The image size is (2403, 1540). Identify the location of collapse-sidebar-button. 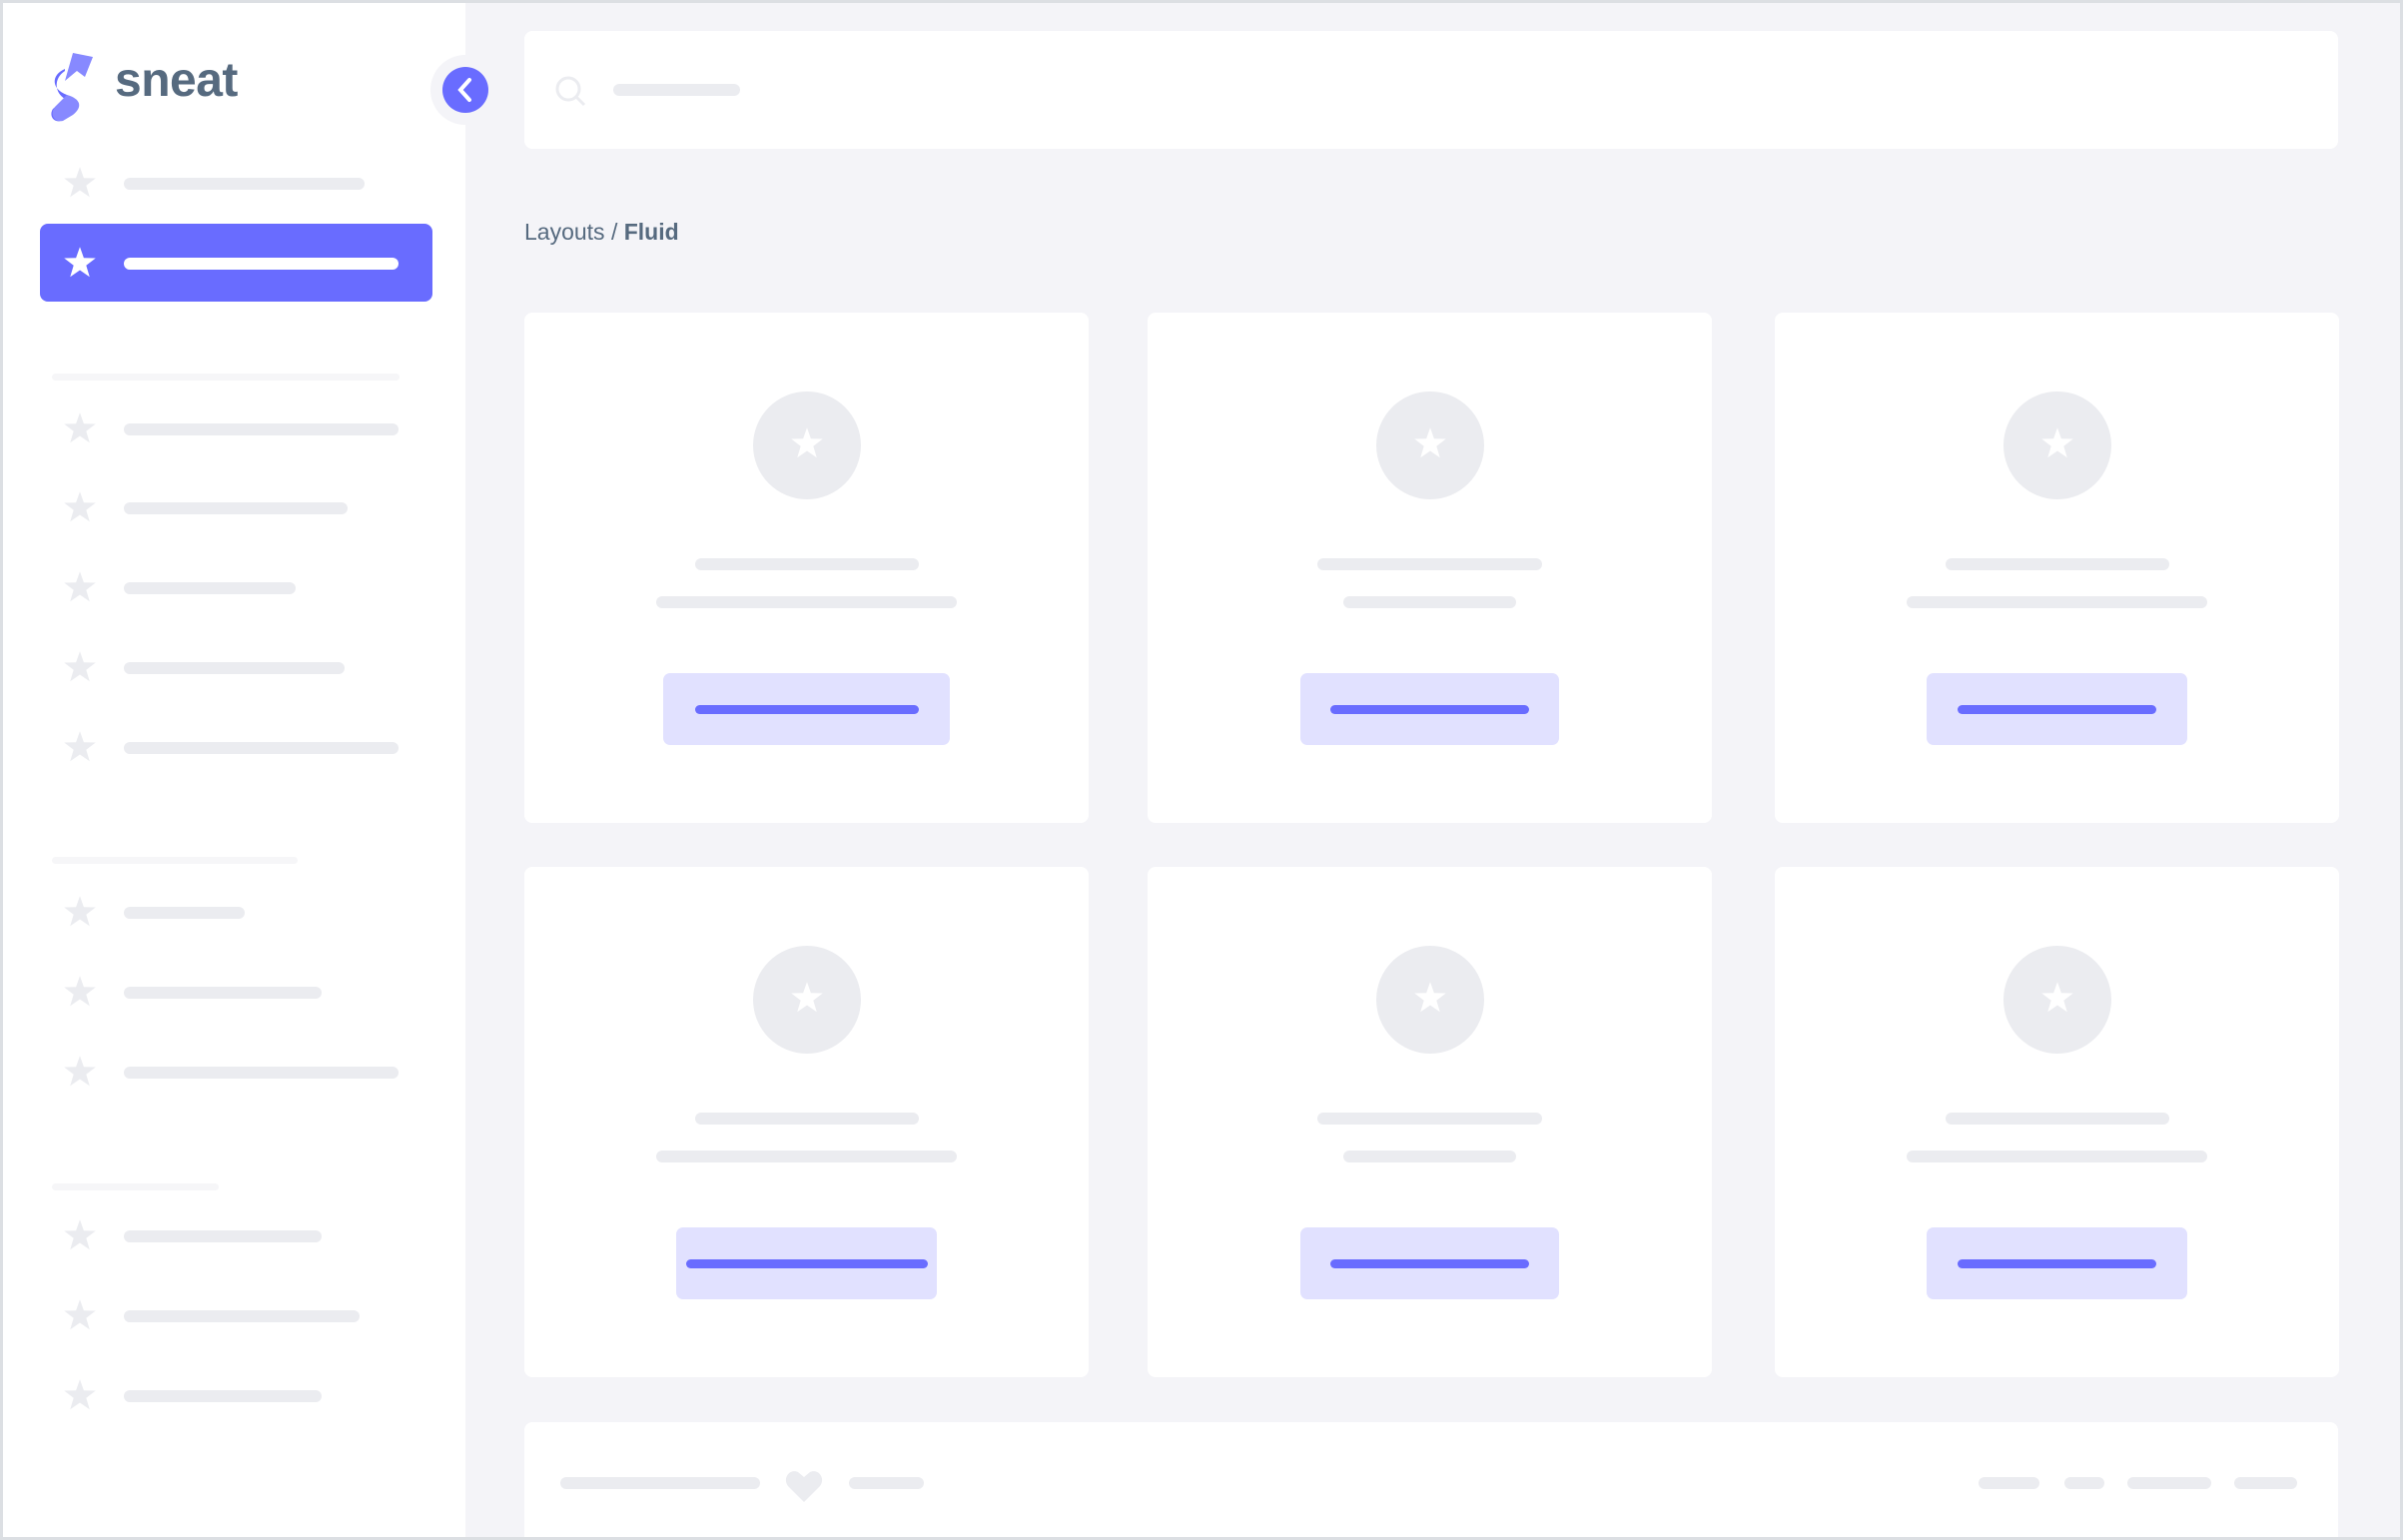
(465, 90).